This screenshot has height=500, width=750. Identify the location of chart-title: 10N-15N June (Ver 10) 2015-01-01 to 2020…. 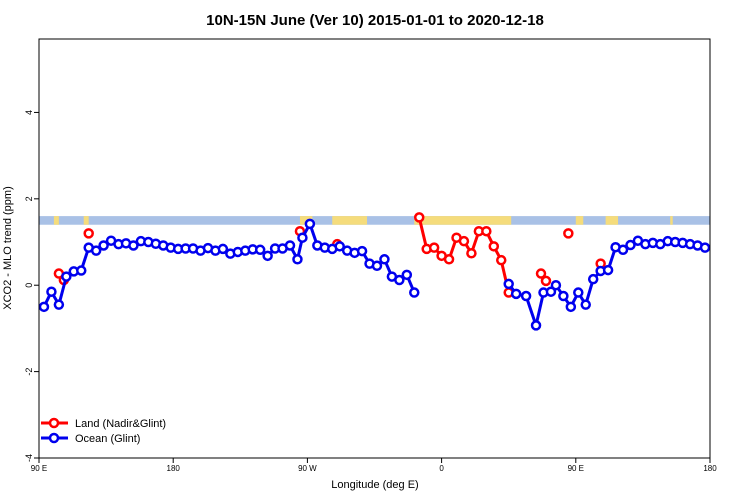
(375, 20).